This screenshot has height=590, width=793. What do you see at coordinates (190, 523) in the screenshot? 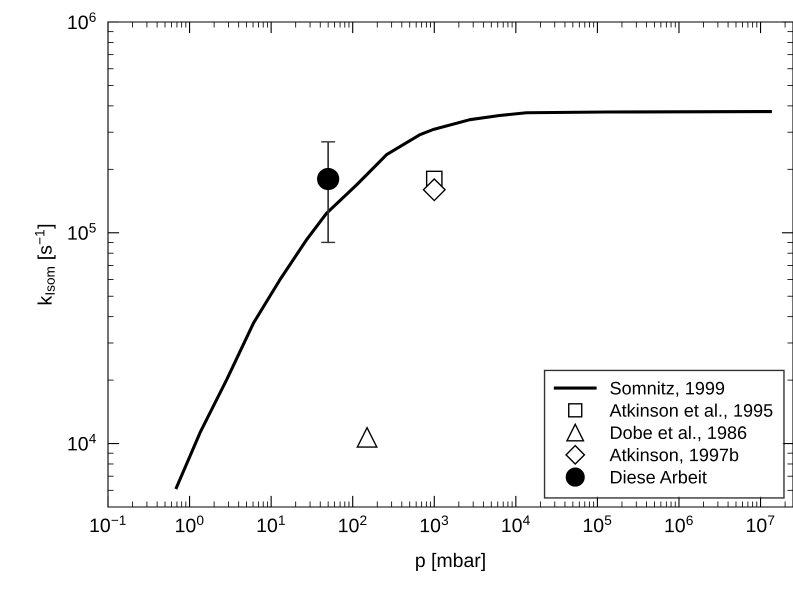
I see `x-tick-label: 10$^{0}$` at bounding box center [190, 523].